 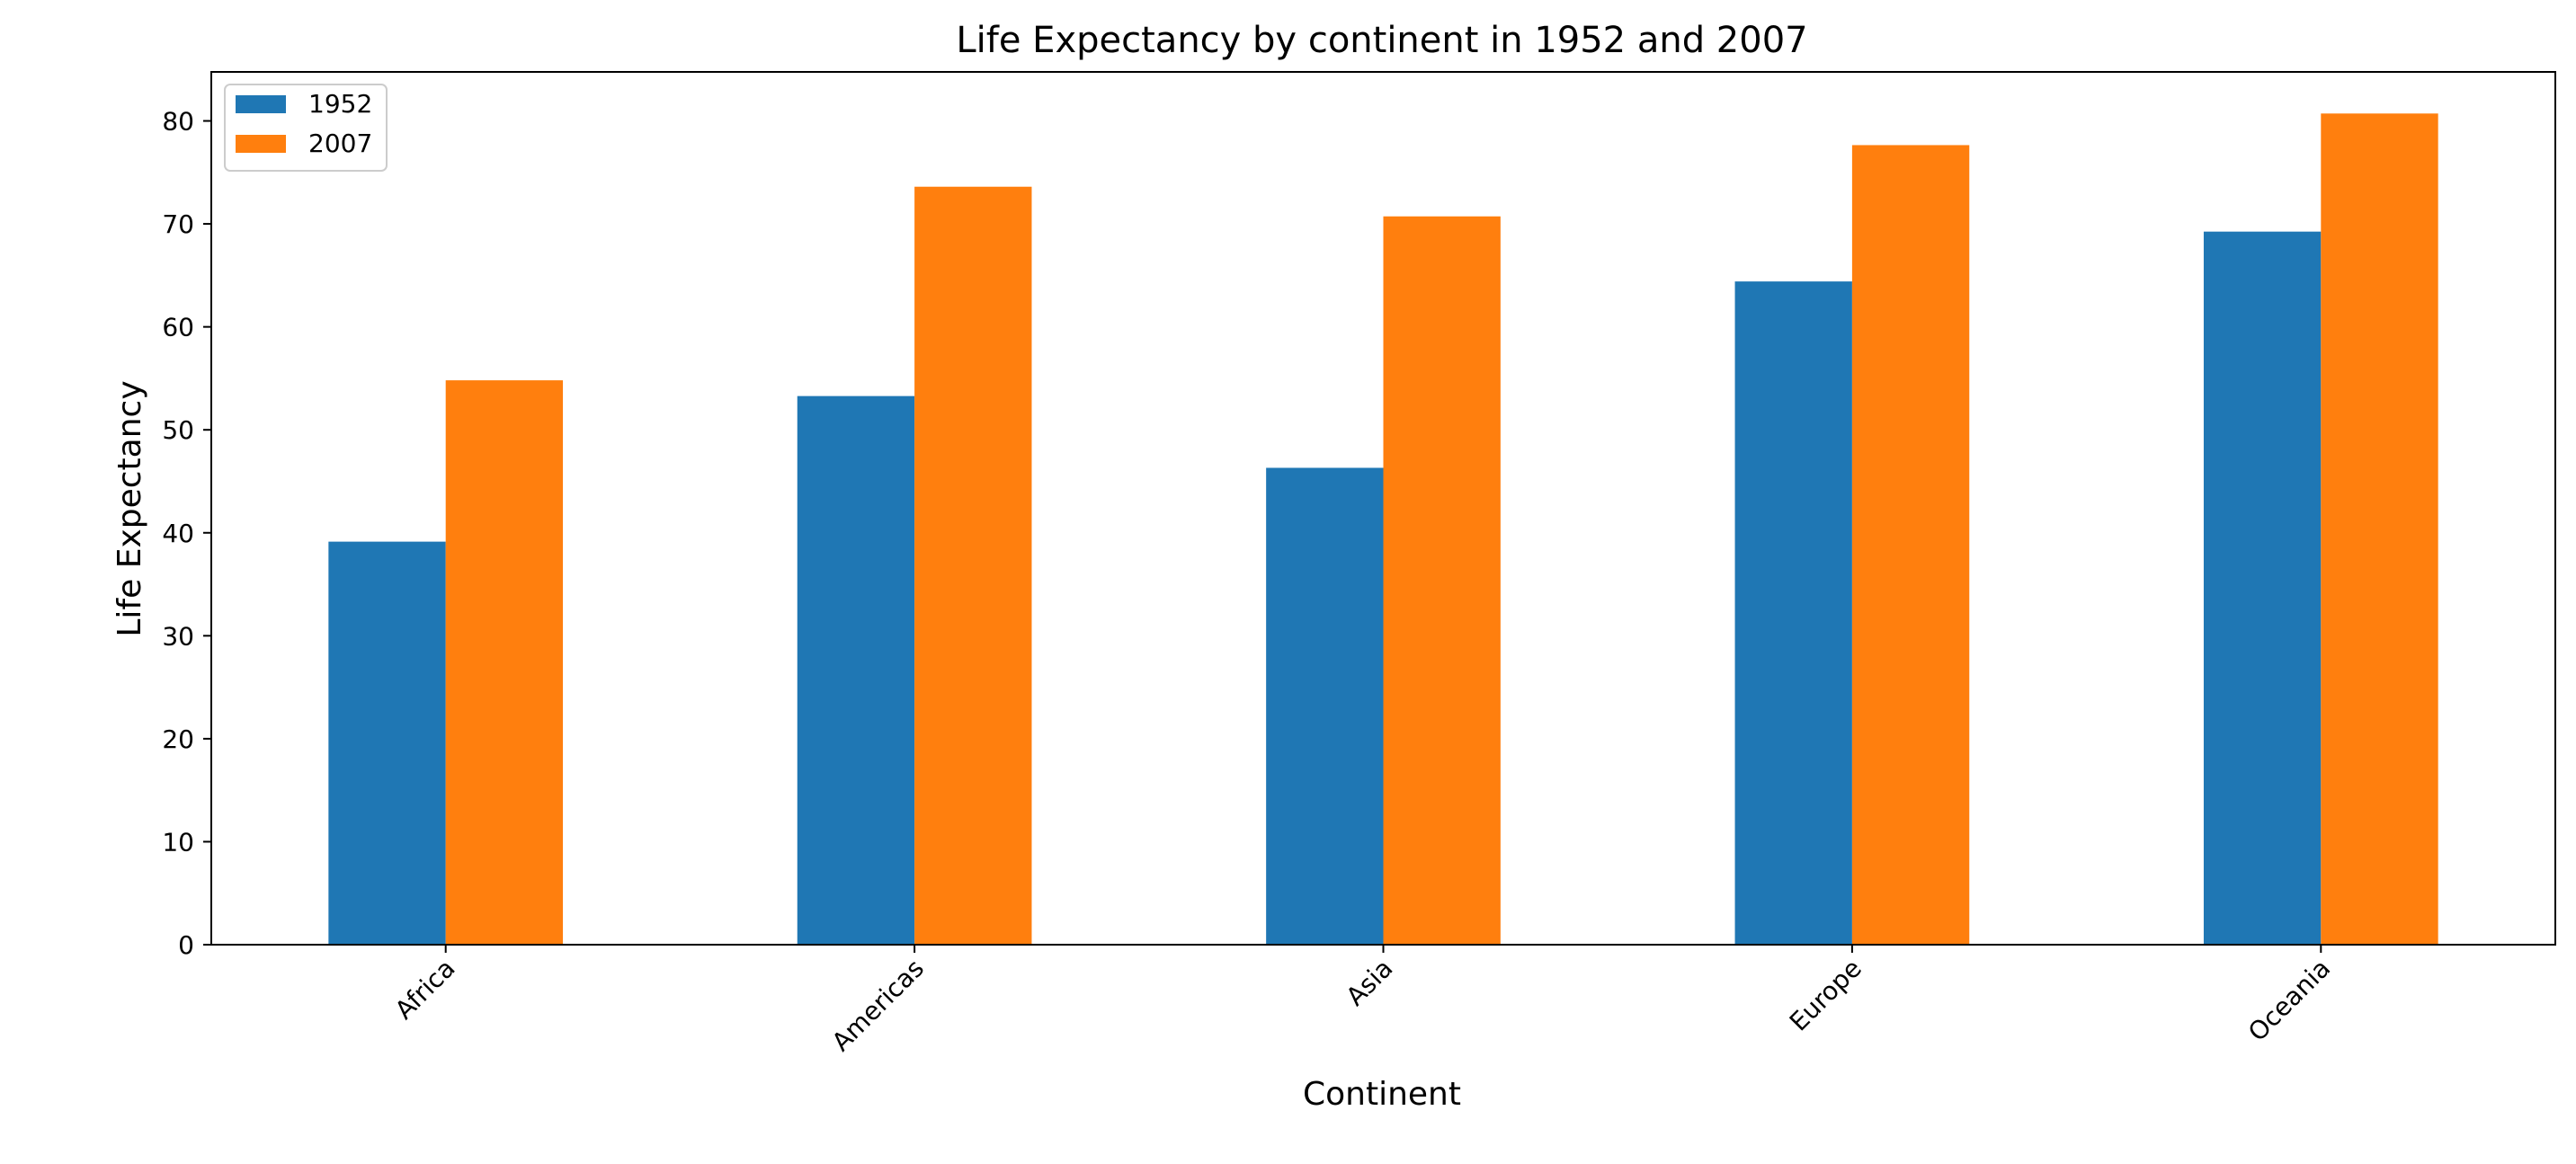 I want to click on bar-2007-africa, so click(x=504, y=662).